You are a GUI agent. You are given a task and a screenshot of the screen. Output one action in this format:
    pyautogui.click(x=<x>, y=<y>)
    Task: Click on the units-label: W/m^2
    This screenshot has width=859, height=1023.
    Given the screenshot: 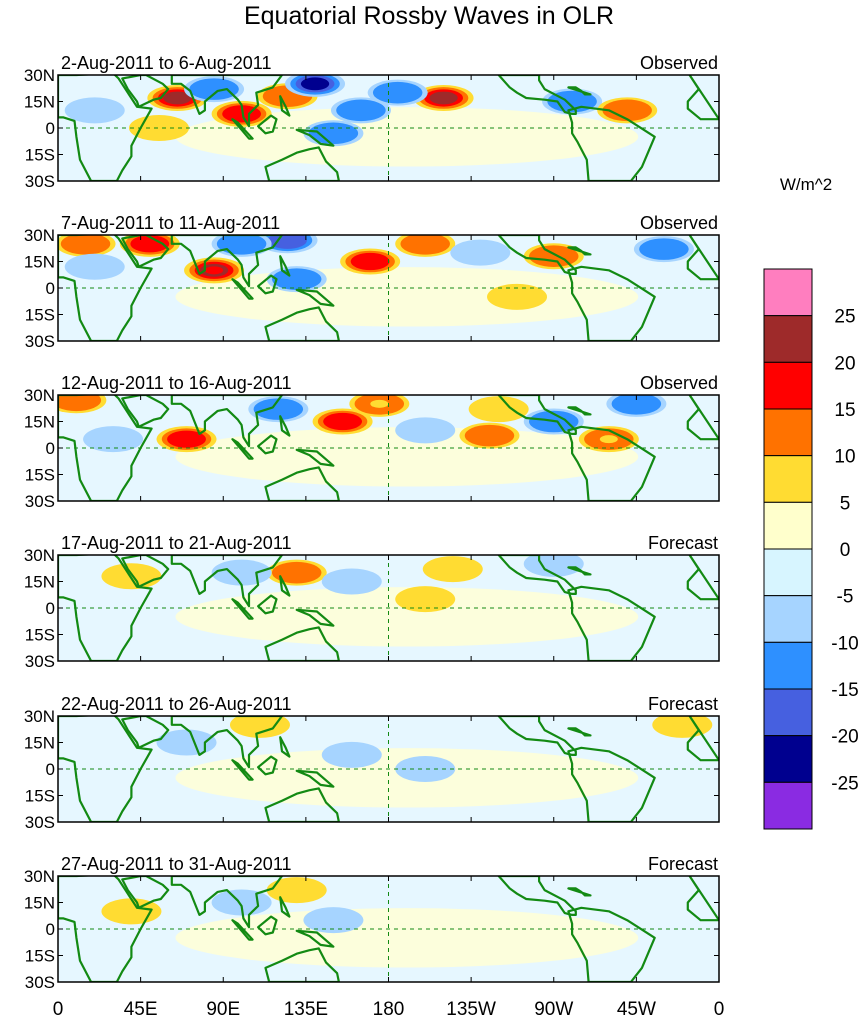 What is the action you would take?
    pyautogui.click(x=806, y=184)
    